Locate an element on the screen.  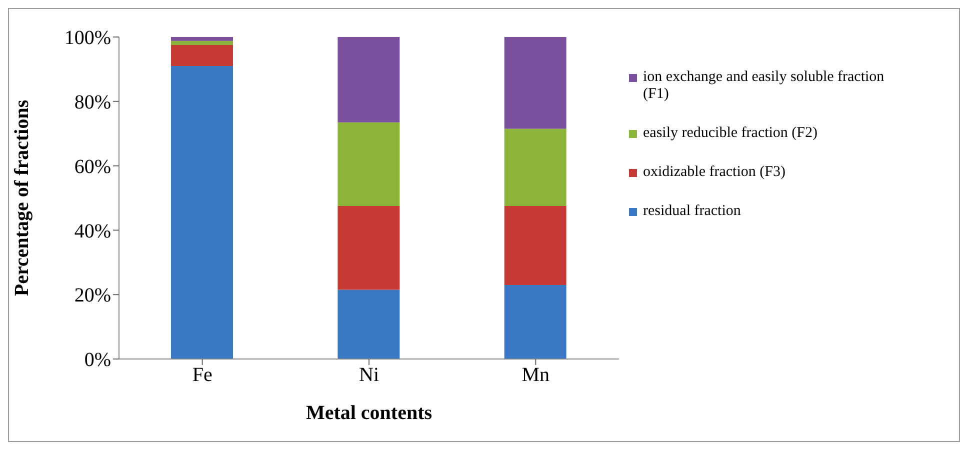
legend-label: ion exchange and easily soluble fraction (F1) is located at coordinates (764, 86).